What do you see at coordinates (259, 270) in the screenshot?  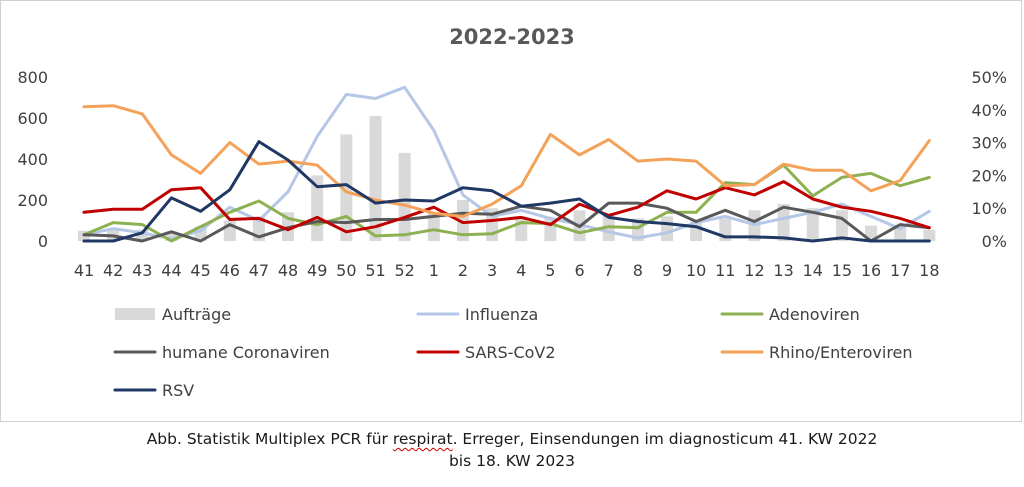 I see `x-tick-label: 47` at bounding box center [259, 270].